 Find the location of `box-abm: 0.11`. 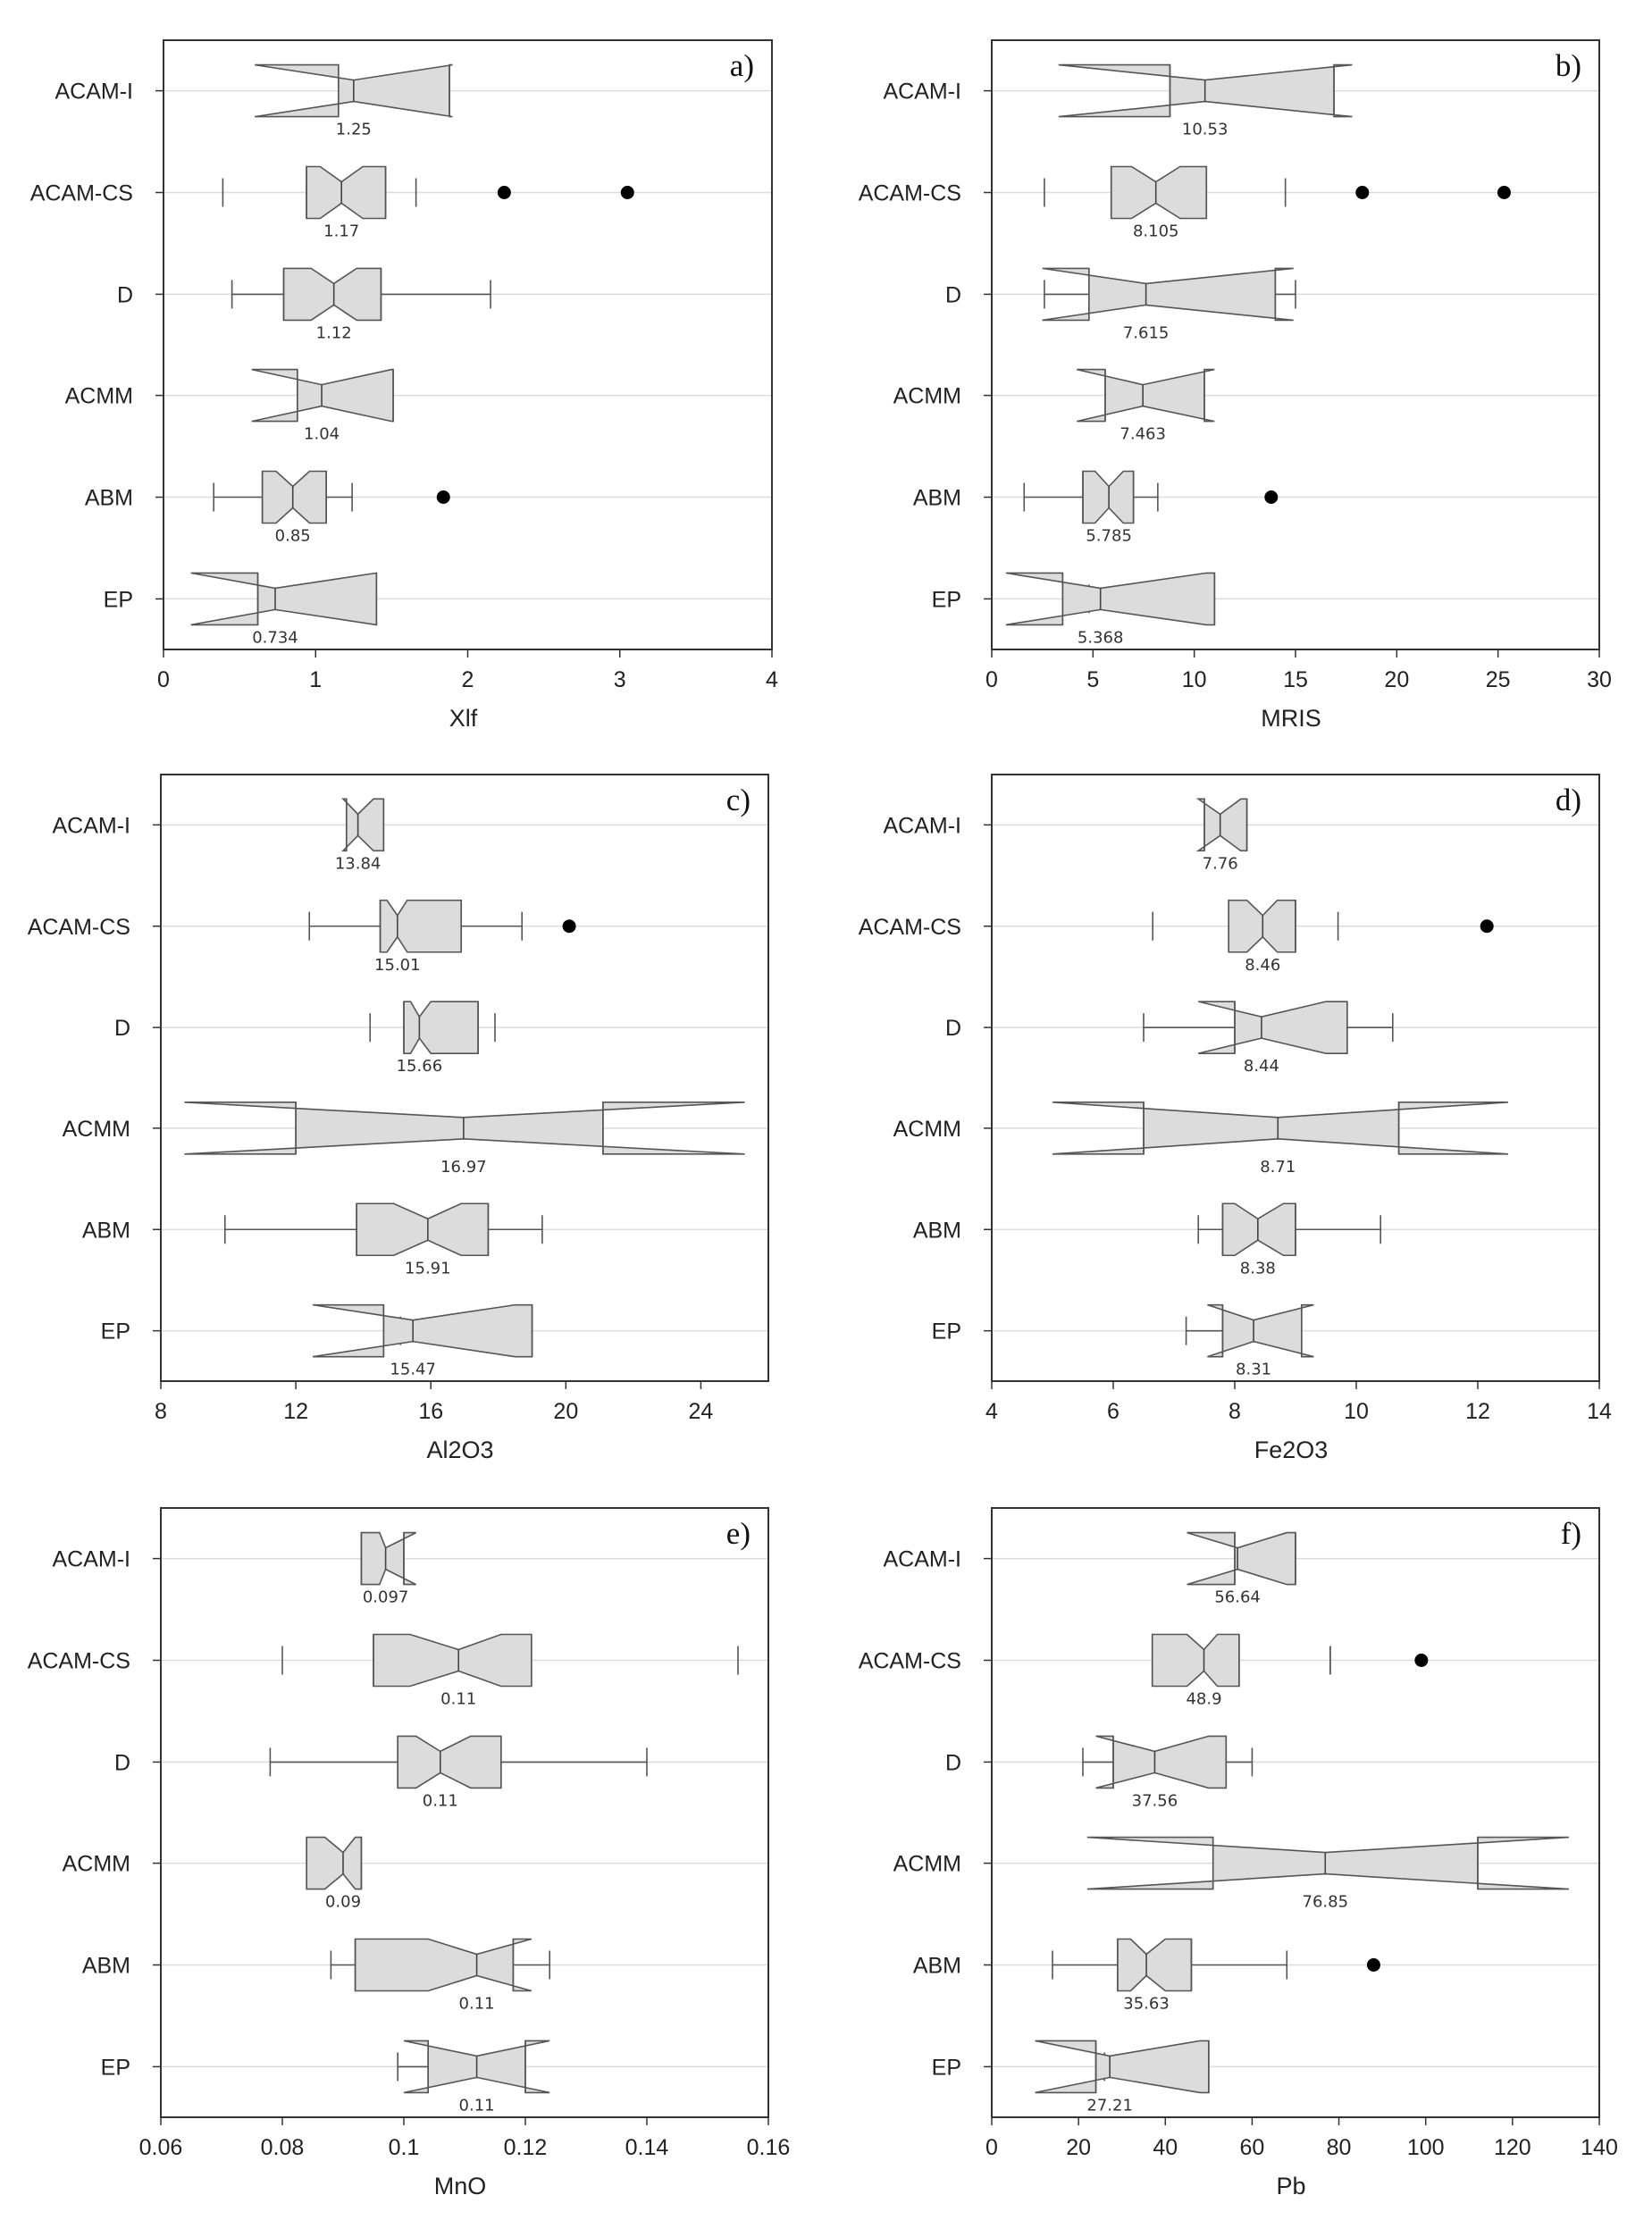

box-abm: 0.11 is located at coordinates (440, 1976).